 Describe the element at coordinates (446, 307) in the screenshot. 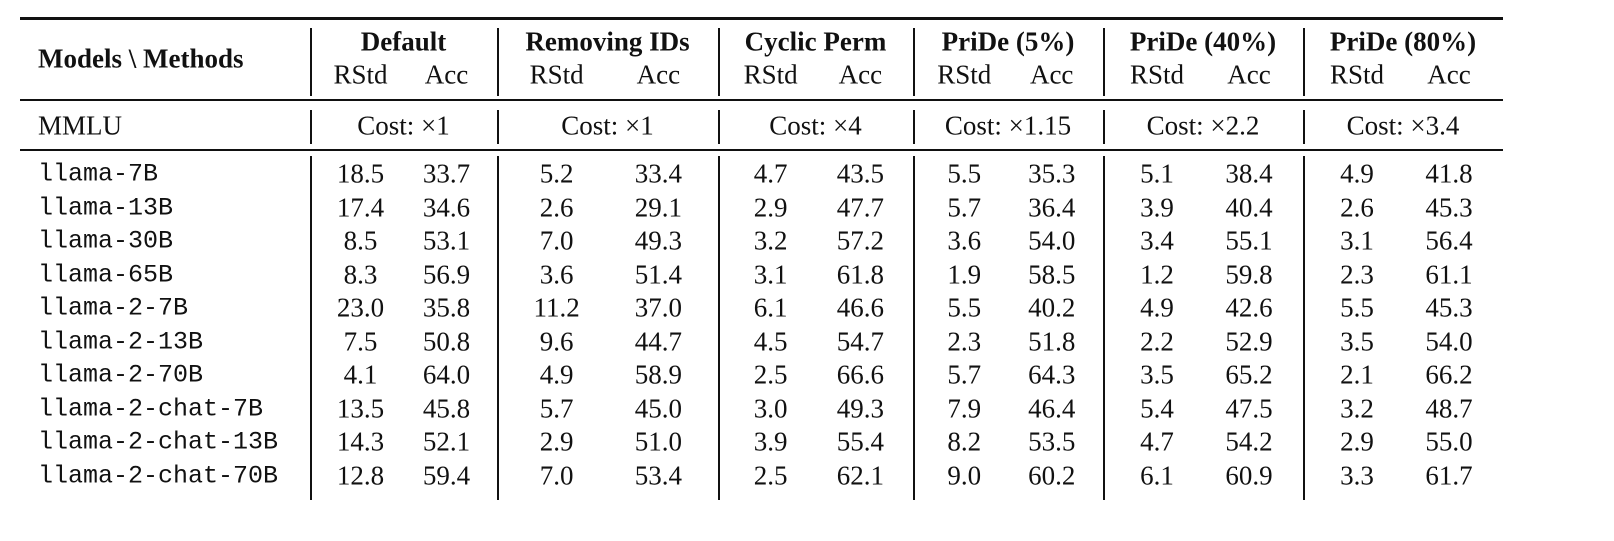

I see `value-cell: 35.8` at that location.